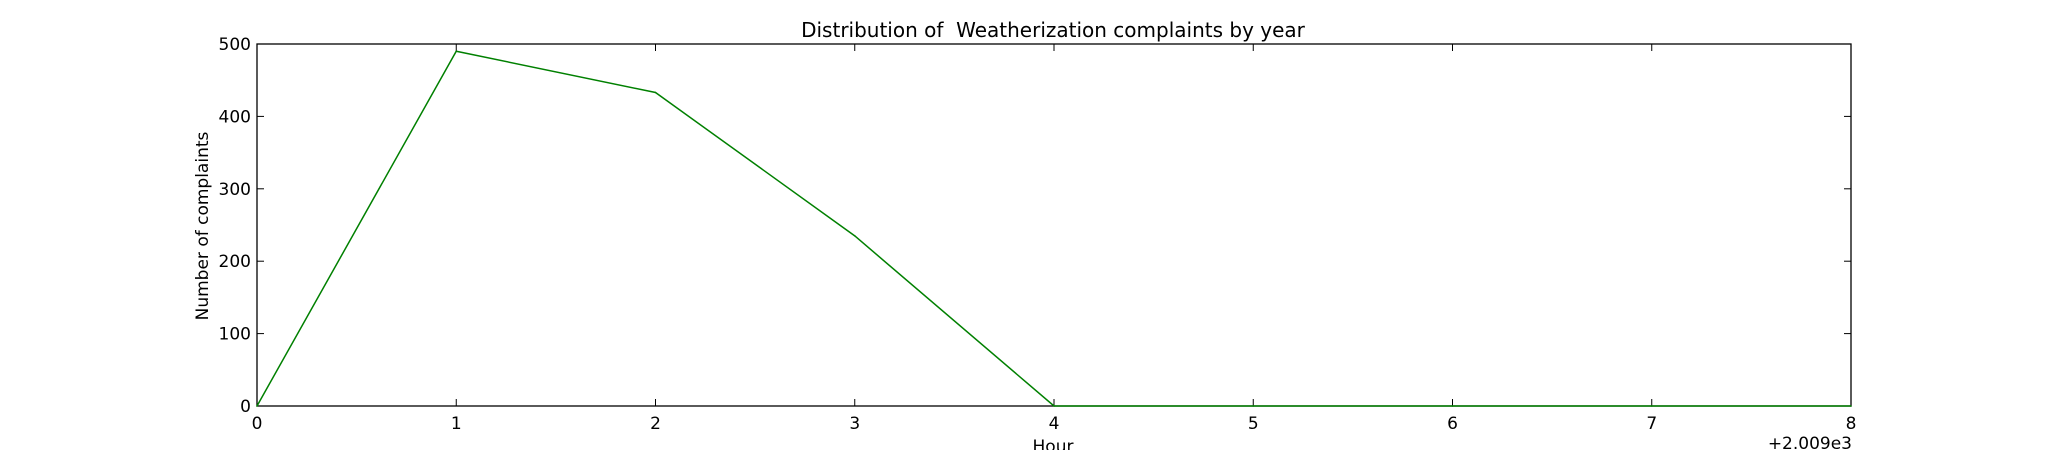  I want to click on y-tick-label: 500, so click(235, 45).